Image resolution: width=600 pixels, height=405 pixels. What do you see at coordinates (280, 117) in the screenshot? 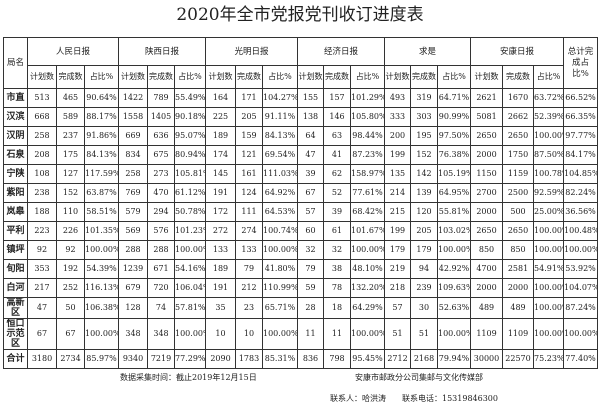
I see `table-cell: 91.11%` at bounding box center [280, 117].